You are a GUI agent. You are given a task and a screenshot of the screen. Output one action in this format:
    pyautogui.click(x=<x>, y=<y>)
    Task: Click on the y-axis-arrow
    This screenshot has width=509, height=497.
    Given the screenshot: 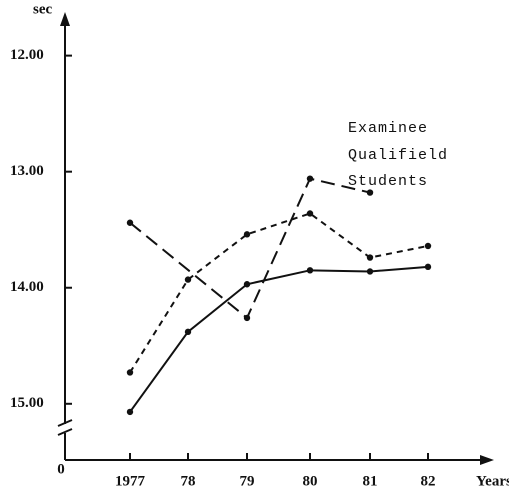 What is the action you would take?
    pyautogui.click(x=65, y=19)
    